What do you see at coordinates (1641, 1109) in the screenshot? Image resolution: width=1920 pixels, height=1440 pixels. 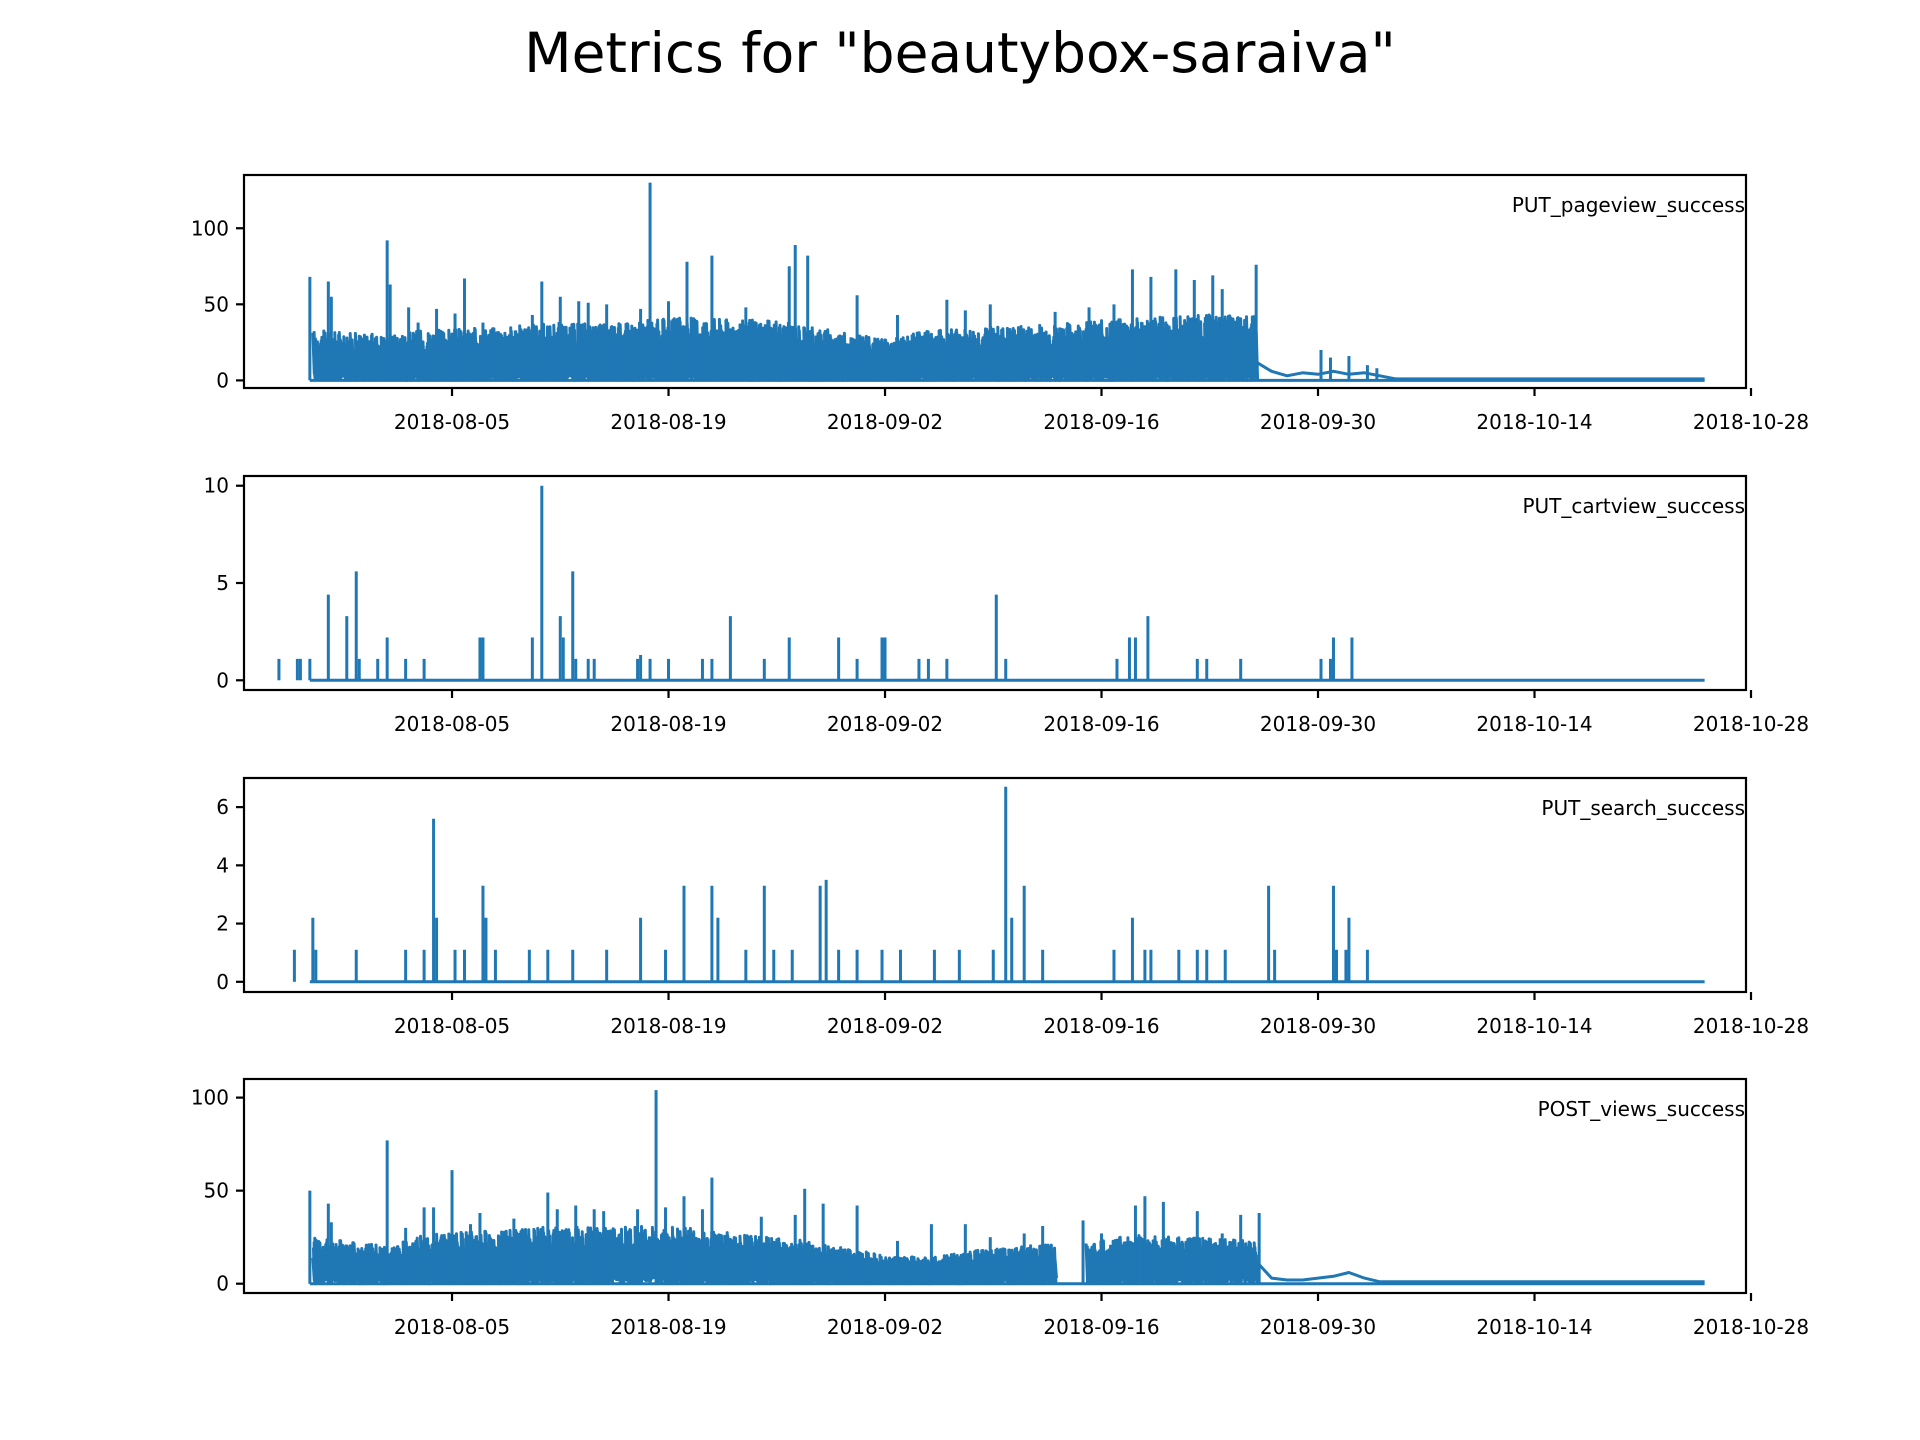 I see `panel-series-label: POST_views_success` at bounding box center [1641, 1109].